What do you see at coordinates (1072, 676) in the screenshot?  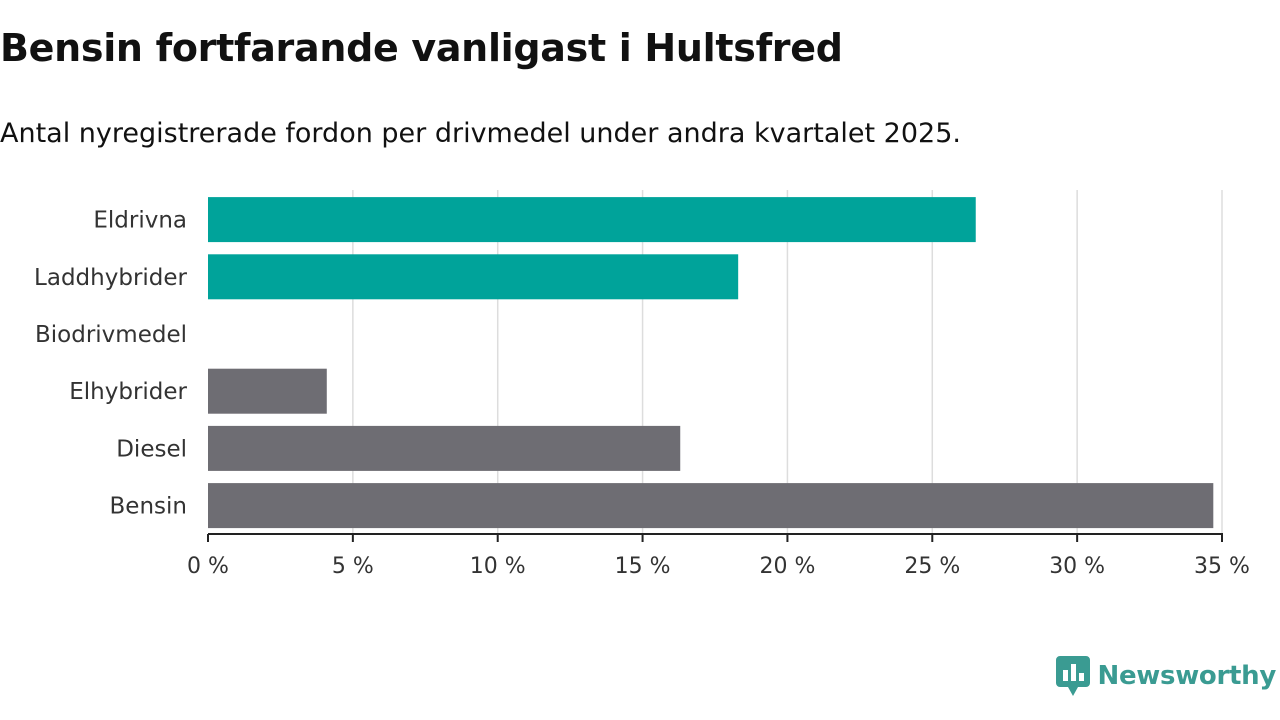 I see `chart-logo-icon` at bounding box center [1072, 676].